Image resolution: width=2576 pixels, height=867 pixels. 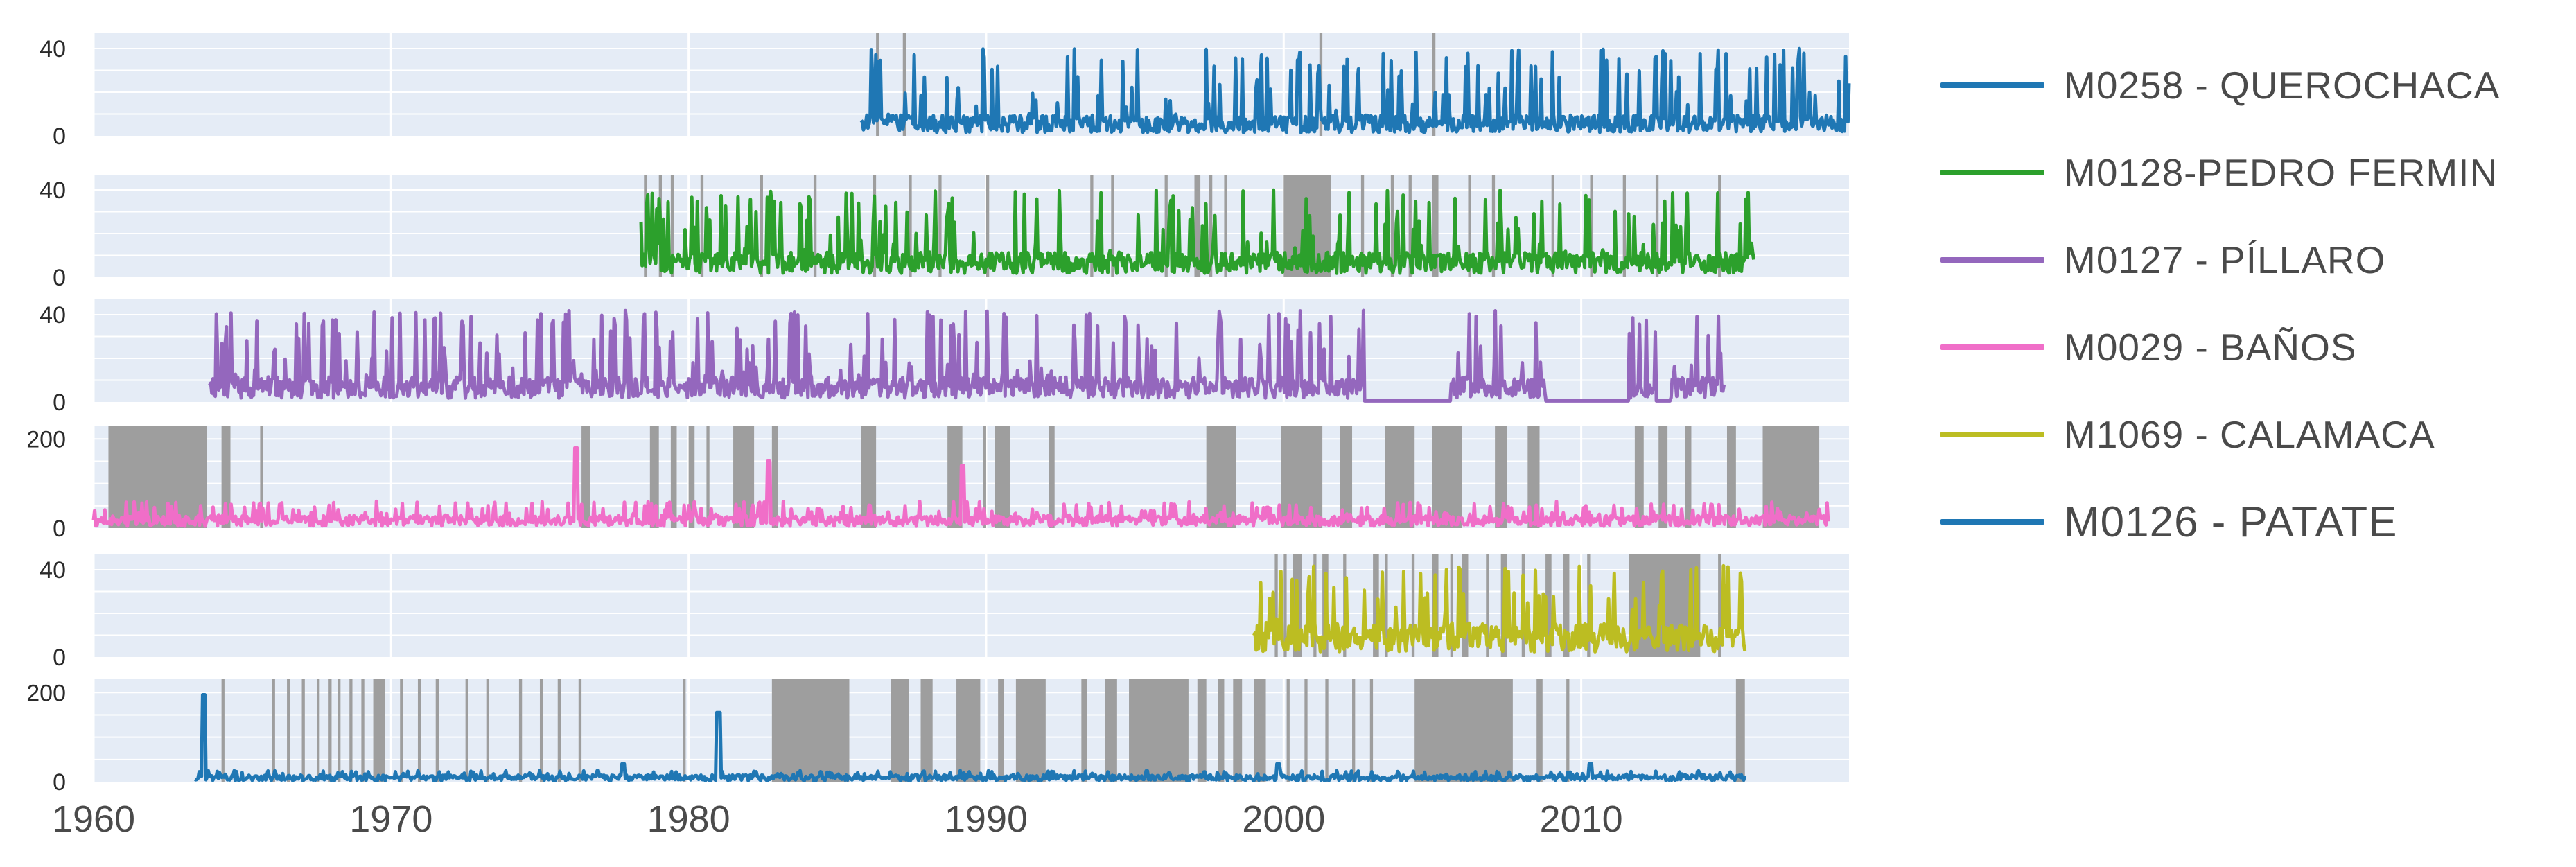 What do you see at coordinates (59, 136) in the screenshot?
I see `panel-0-ytick-0: 0` at bounding box center [59, 136].